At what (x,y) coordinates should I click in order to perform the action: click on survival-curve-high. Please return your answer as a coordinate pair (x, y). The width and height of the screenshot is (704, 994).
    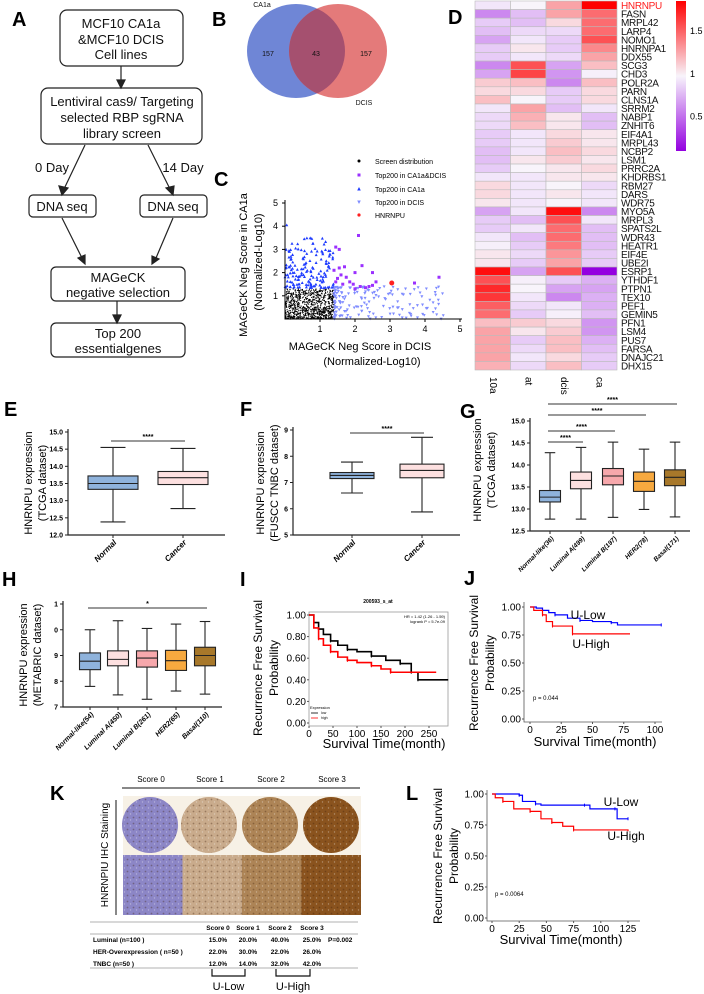
    Looking at the image, I should click on (373, 644).